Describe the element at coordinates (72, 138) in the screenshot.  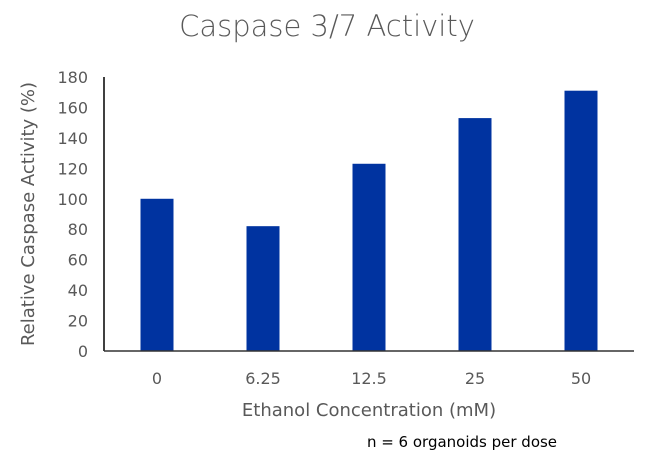
I see `y-tick-label: 140` at that location.